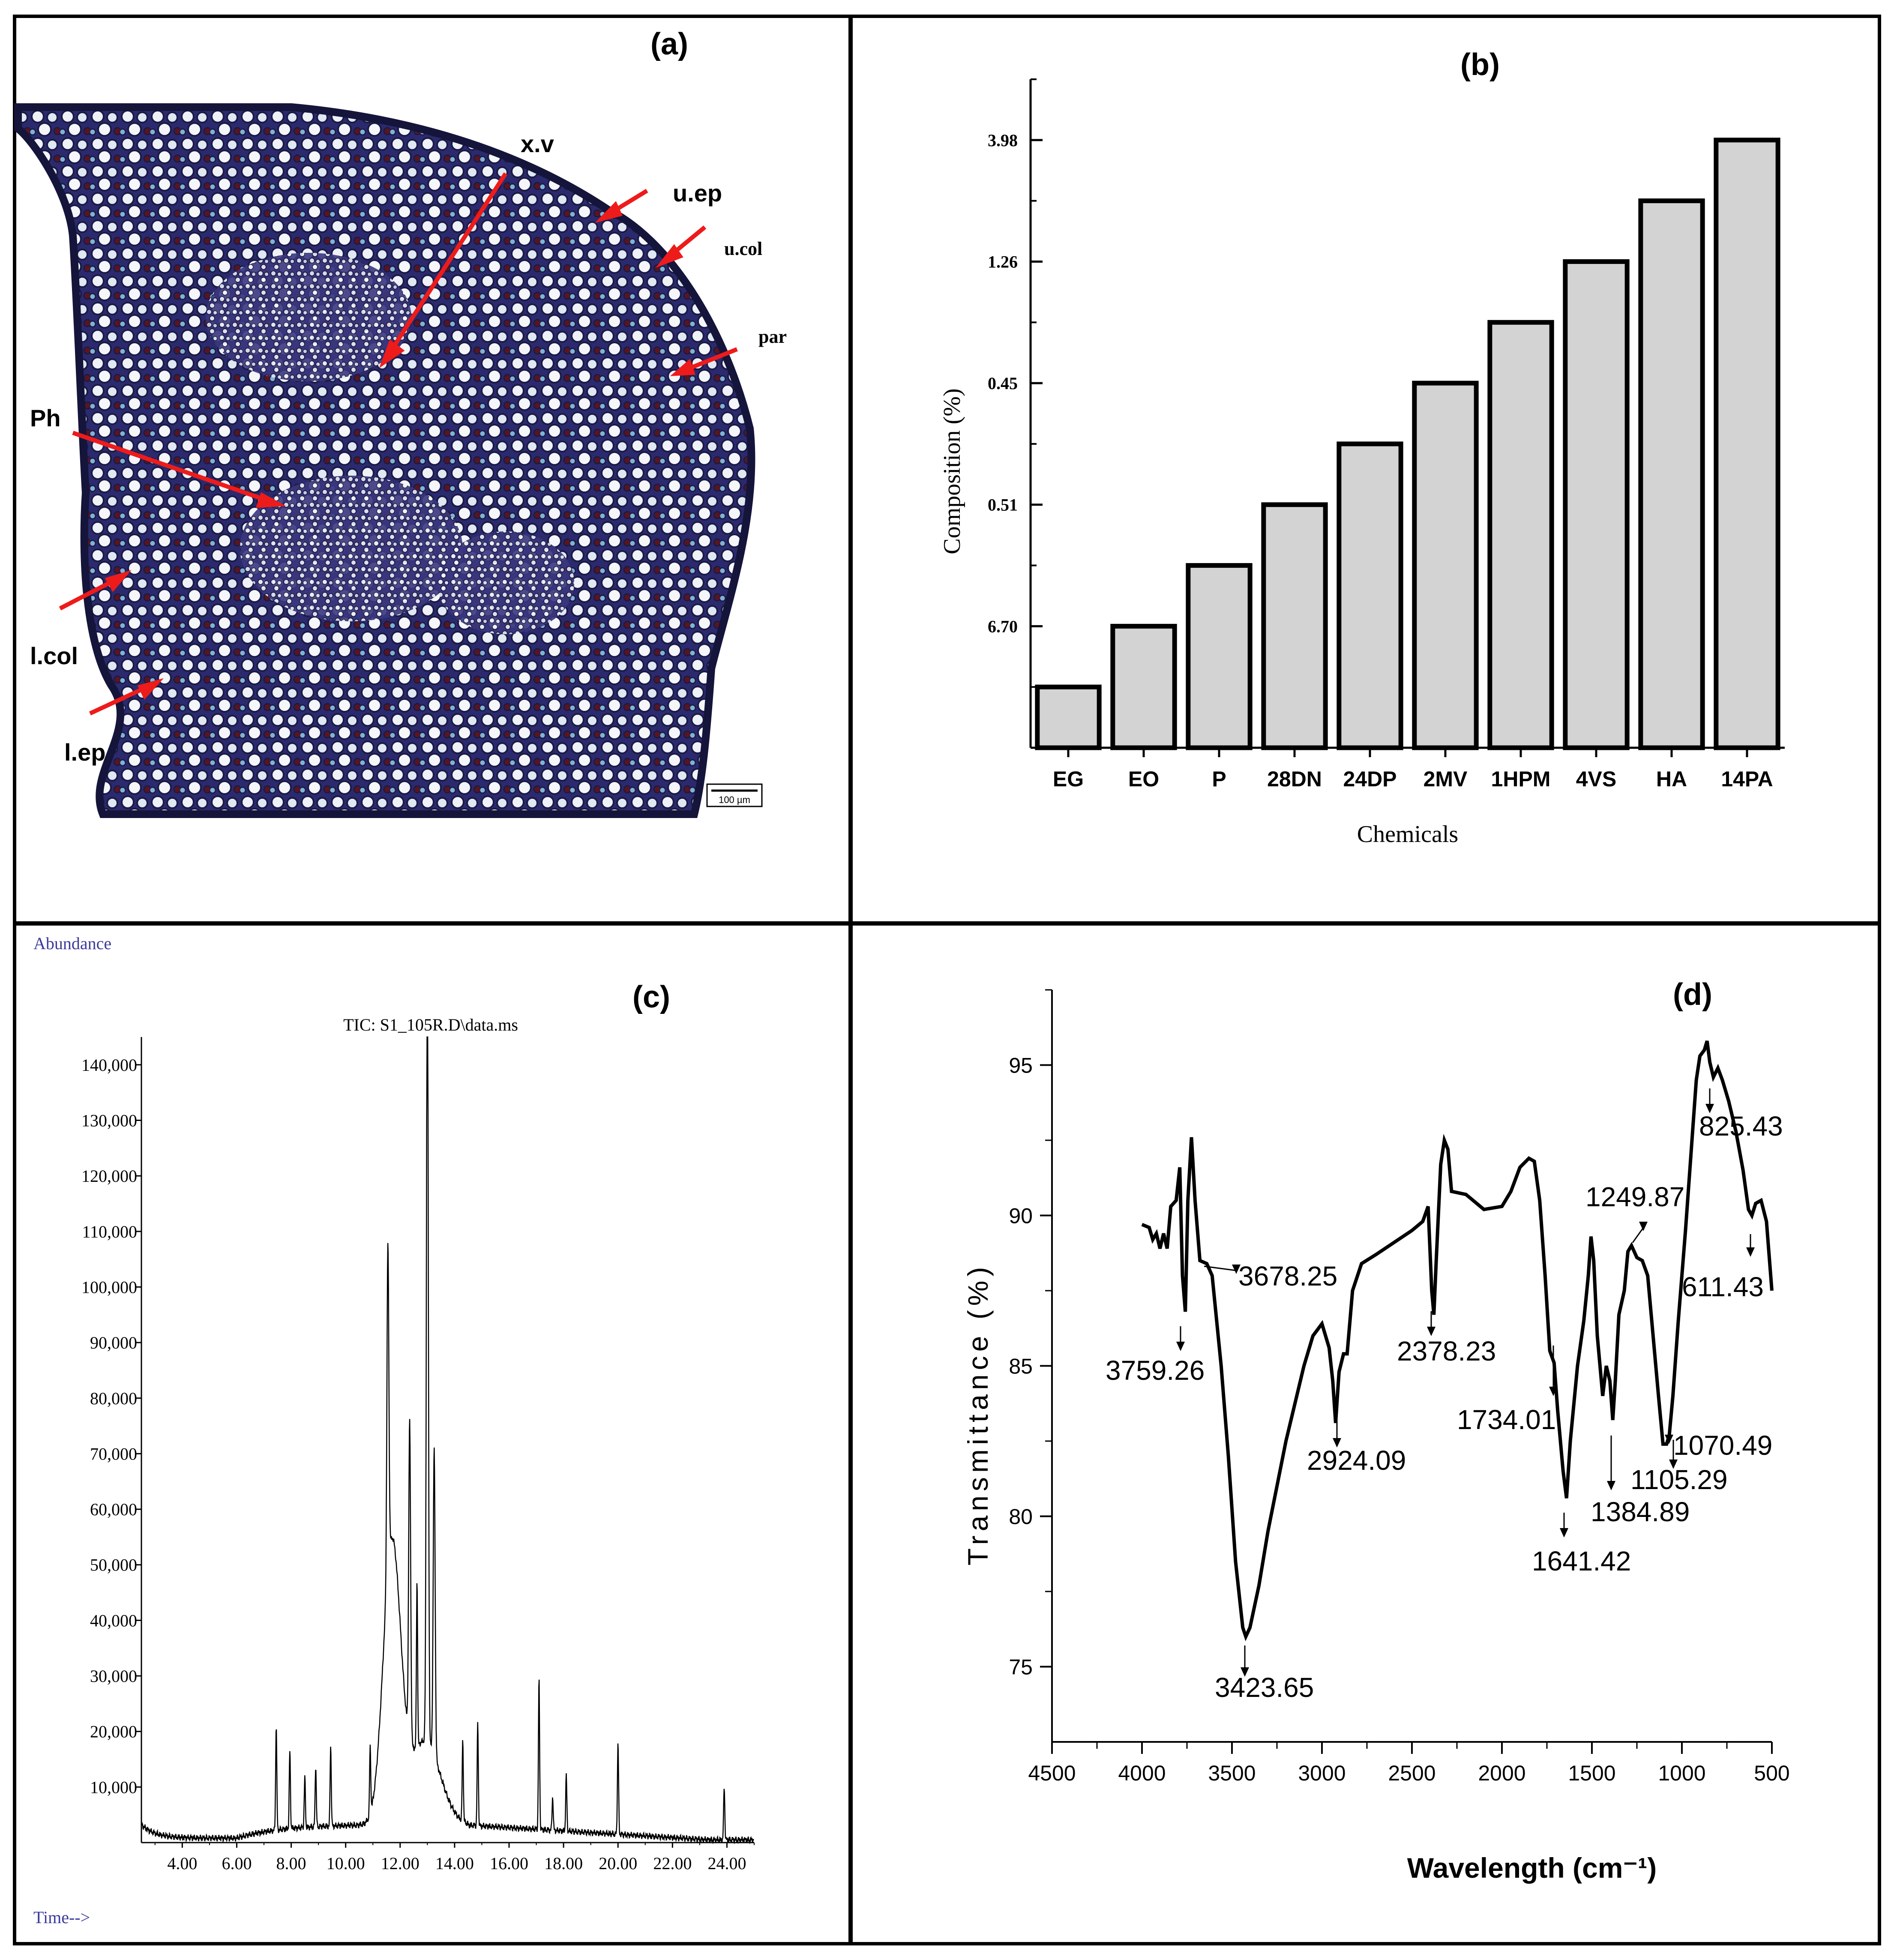 The width and height of the screenshot is (1894, 1960). I want to click on panel-d-label: (d), so click(1692, 994).